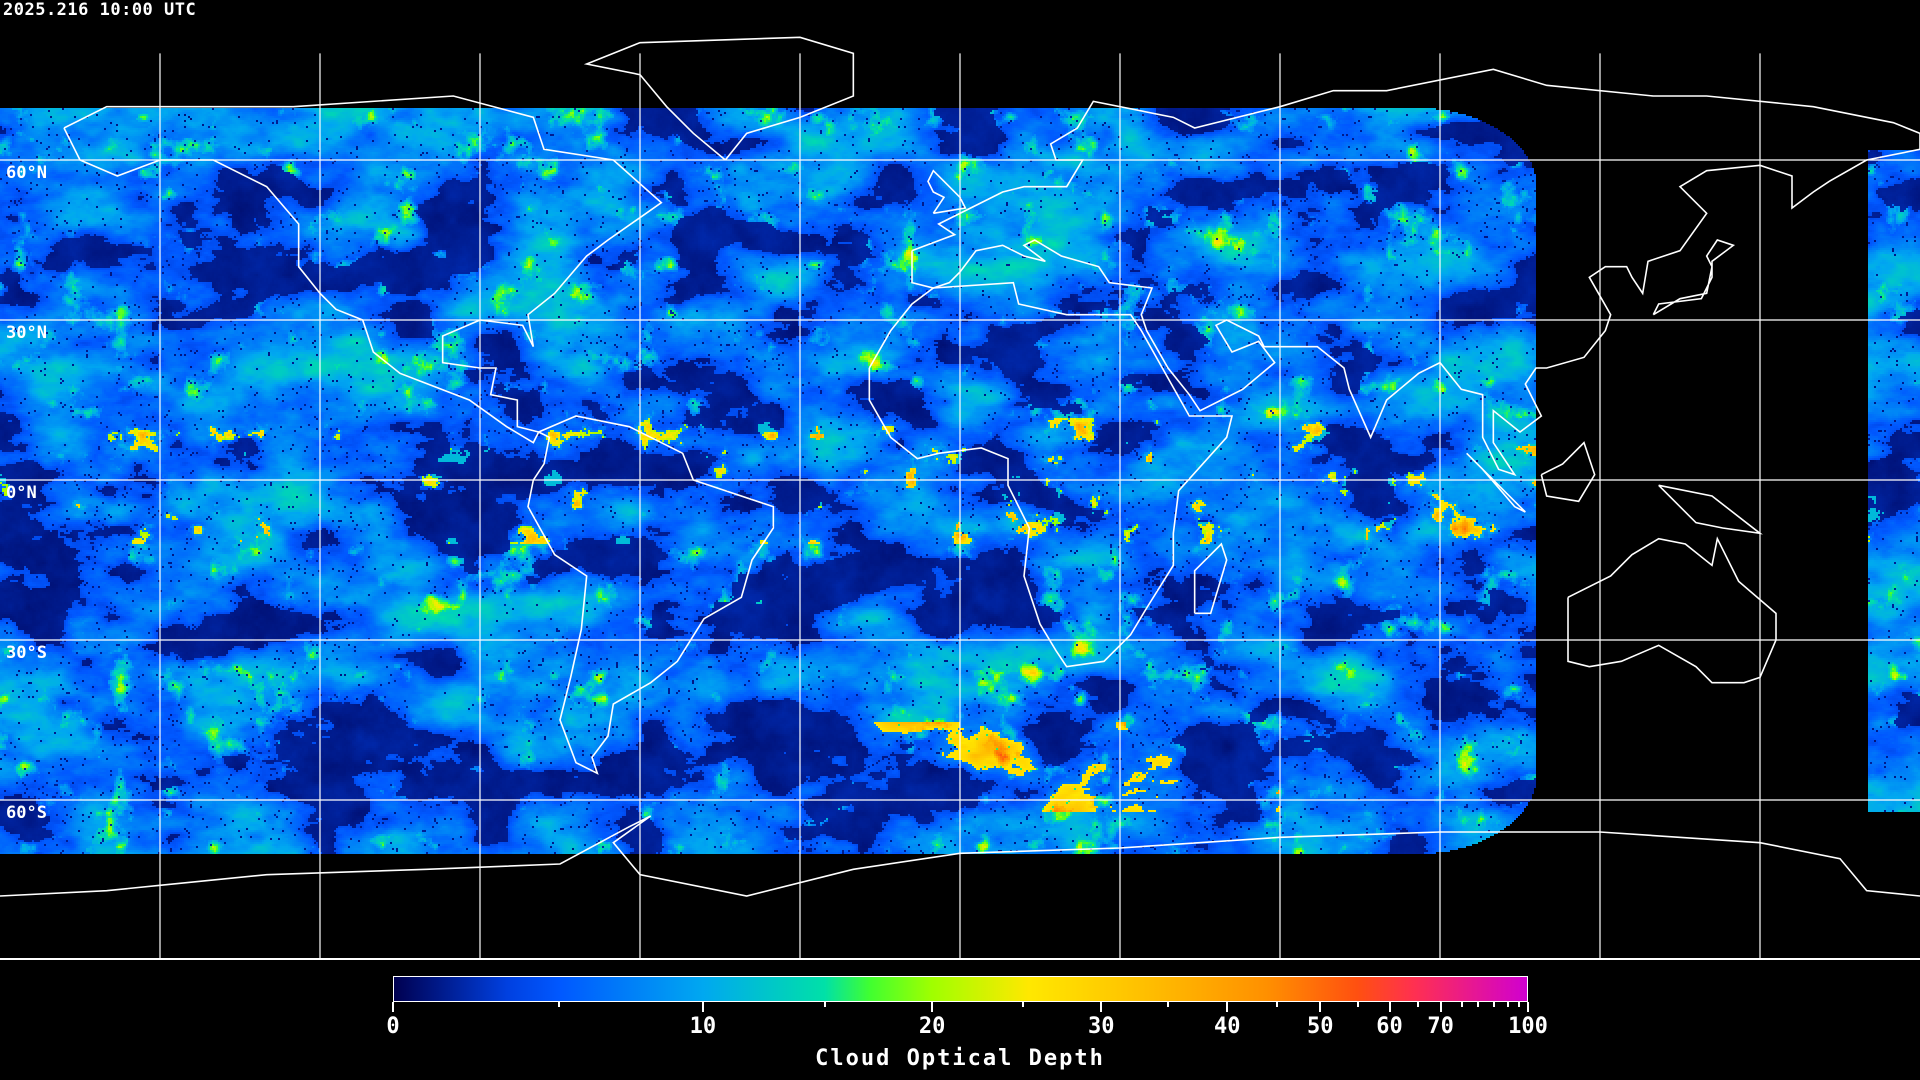 The width and height of the screenshot is (1920, 1080). I want to click on tick-label-30: 30, so click(1101, 1026).